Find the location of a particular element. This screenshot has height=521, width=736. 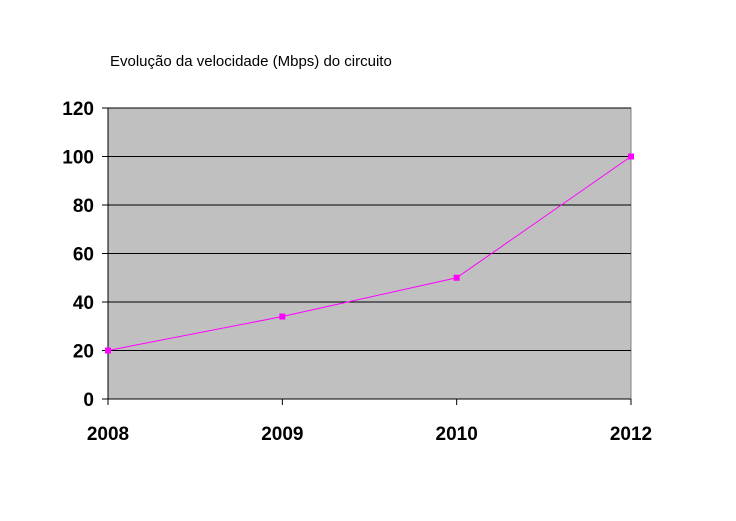

y-tick-label: 20 is located at coordinates (83, 352).